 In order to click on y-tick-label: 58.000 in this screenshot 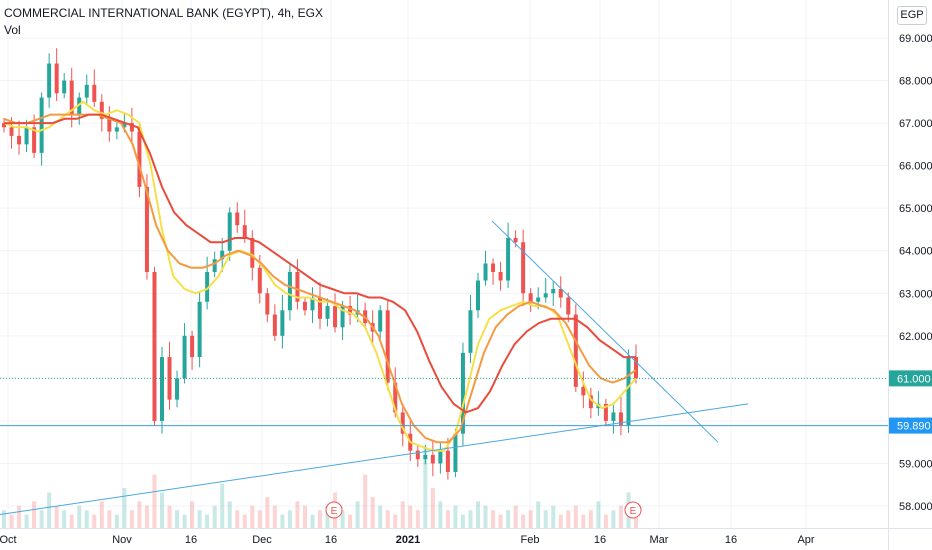, I will do `click(915, 507)`.